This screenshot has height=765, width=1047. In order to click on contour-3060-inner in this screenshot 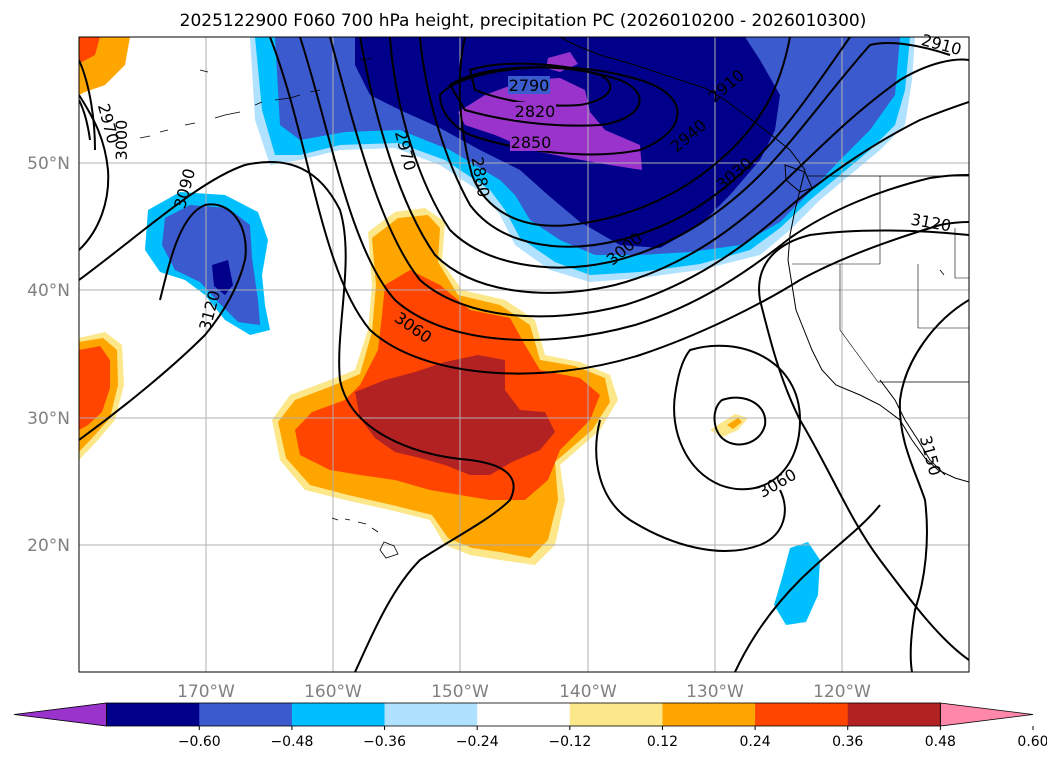, I will do `click(740, 421)`.